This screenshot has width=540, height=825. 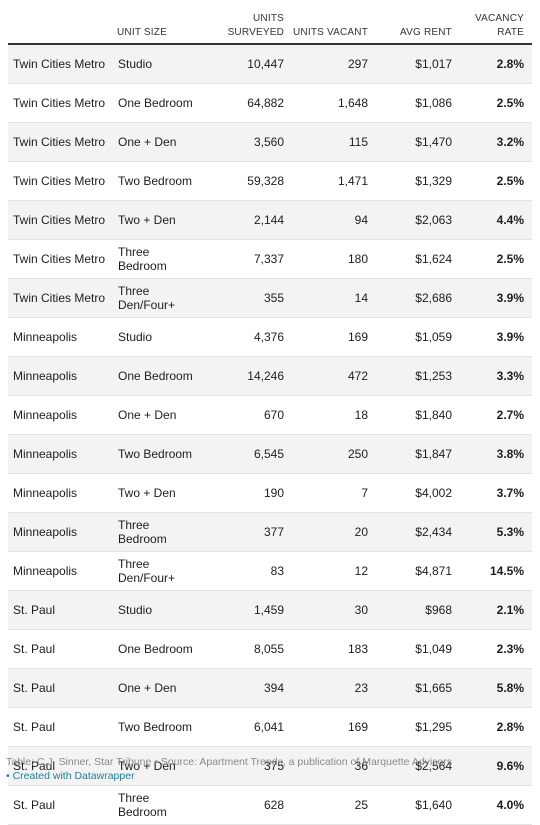 What do you see at coordinates (242, 376) in the screenshot?
I see `cell-units-surveyed: 14,246` at bounding box center [242, 376].